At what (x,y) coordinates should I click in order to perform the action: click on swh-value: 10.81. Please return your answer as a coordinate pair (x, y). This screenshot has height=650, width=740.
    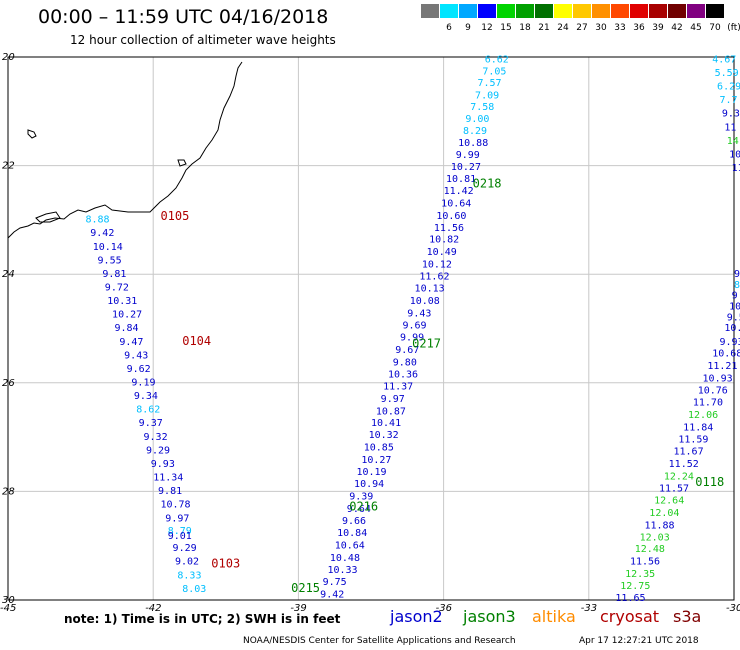
    Looking at the image, I should click on (461, 179).